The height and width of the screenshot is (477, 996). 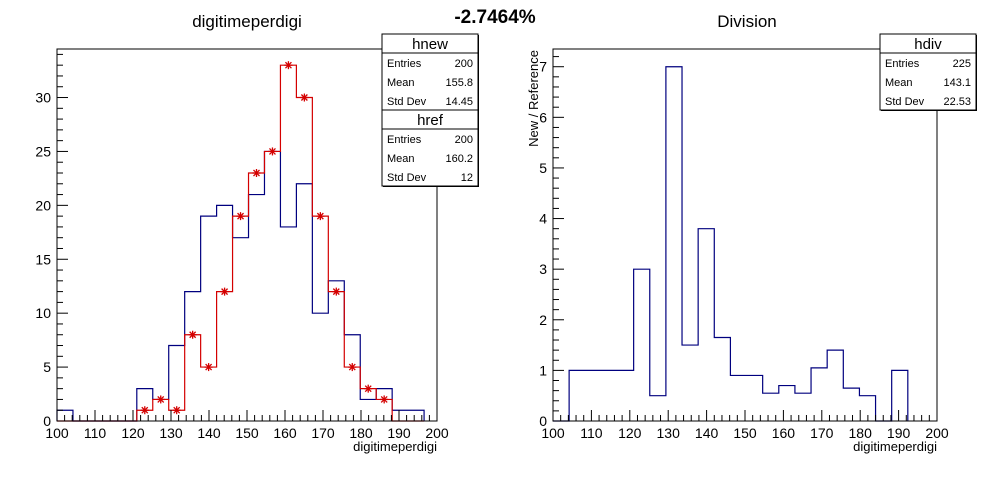 What do you see at coordinates (895, 446) in the screenshot?
I see `right-x-axis-label: digitimeperdigi` at bounding box center [895, 446].